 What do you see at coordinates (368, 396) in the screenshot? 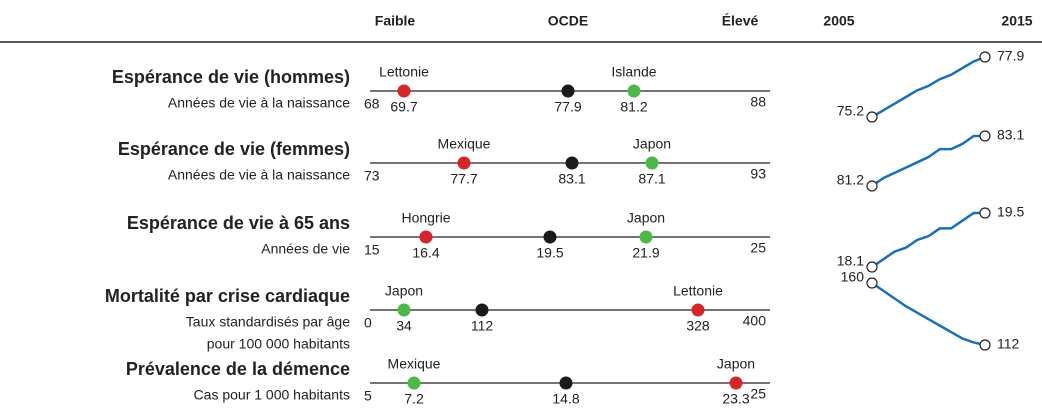
I see `scale-min: 5` at bounding box center [368, 396].